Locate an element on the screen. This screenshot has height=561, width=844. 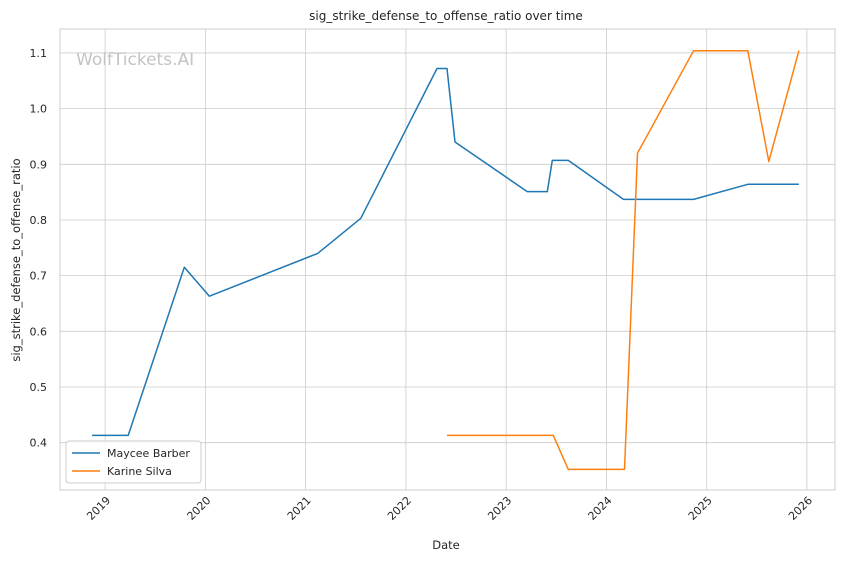
y-tick-label: 1.1 is located at coordinates (39, 53).